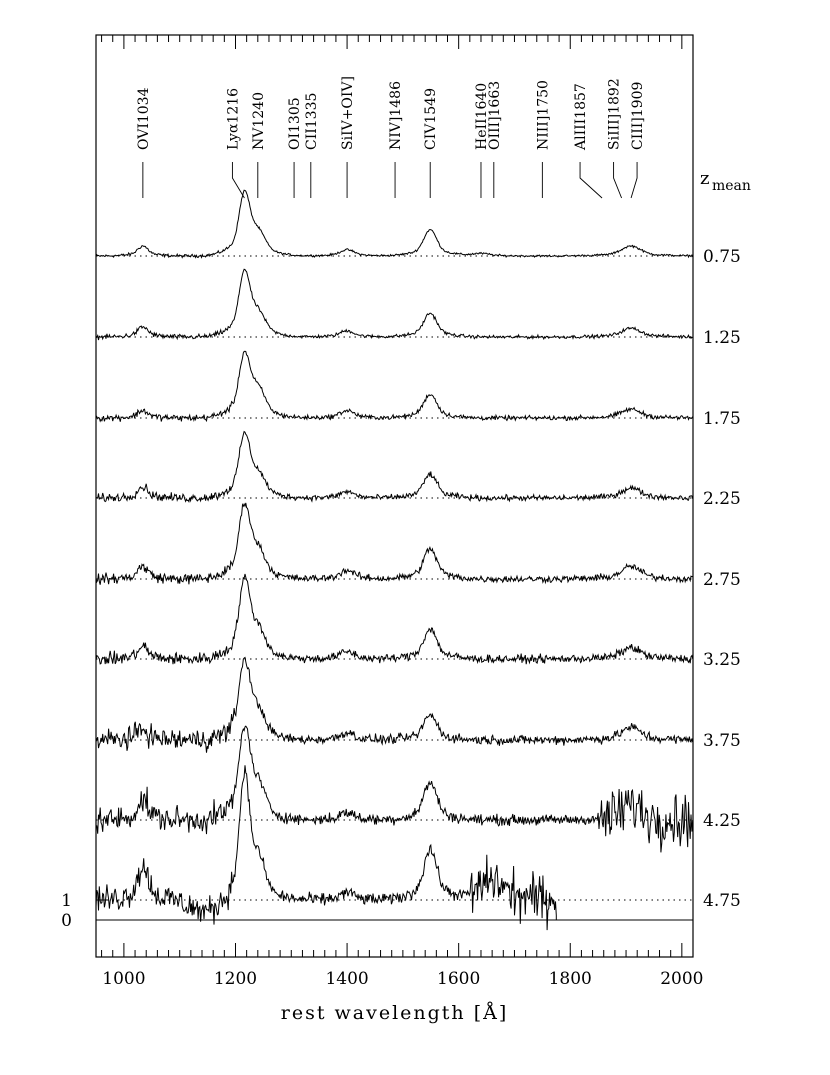 The image size is (830, 1075). Describe the element at coordinates (581, 117) in the screenshot. I see `line-marker-label: AlIII1857` at that location.